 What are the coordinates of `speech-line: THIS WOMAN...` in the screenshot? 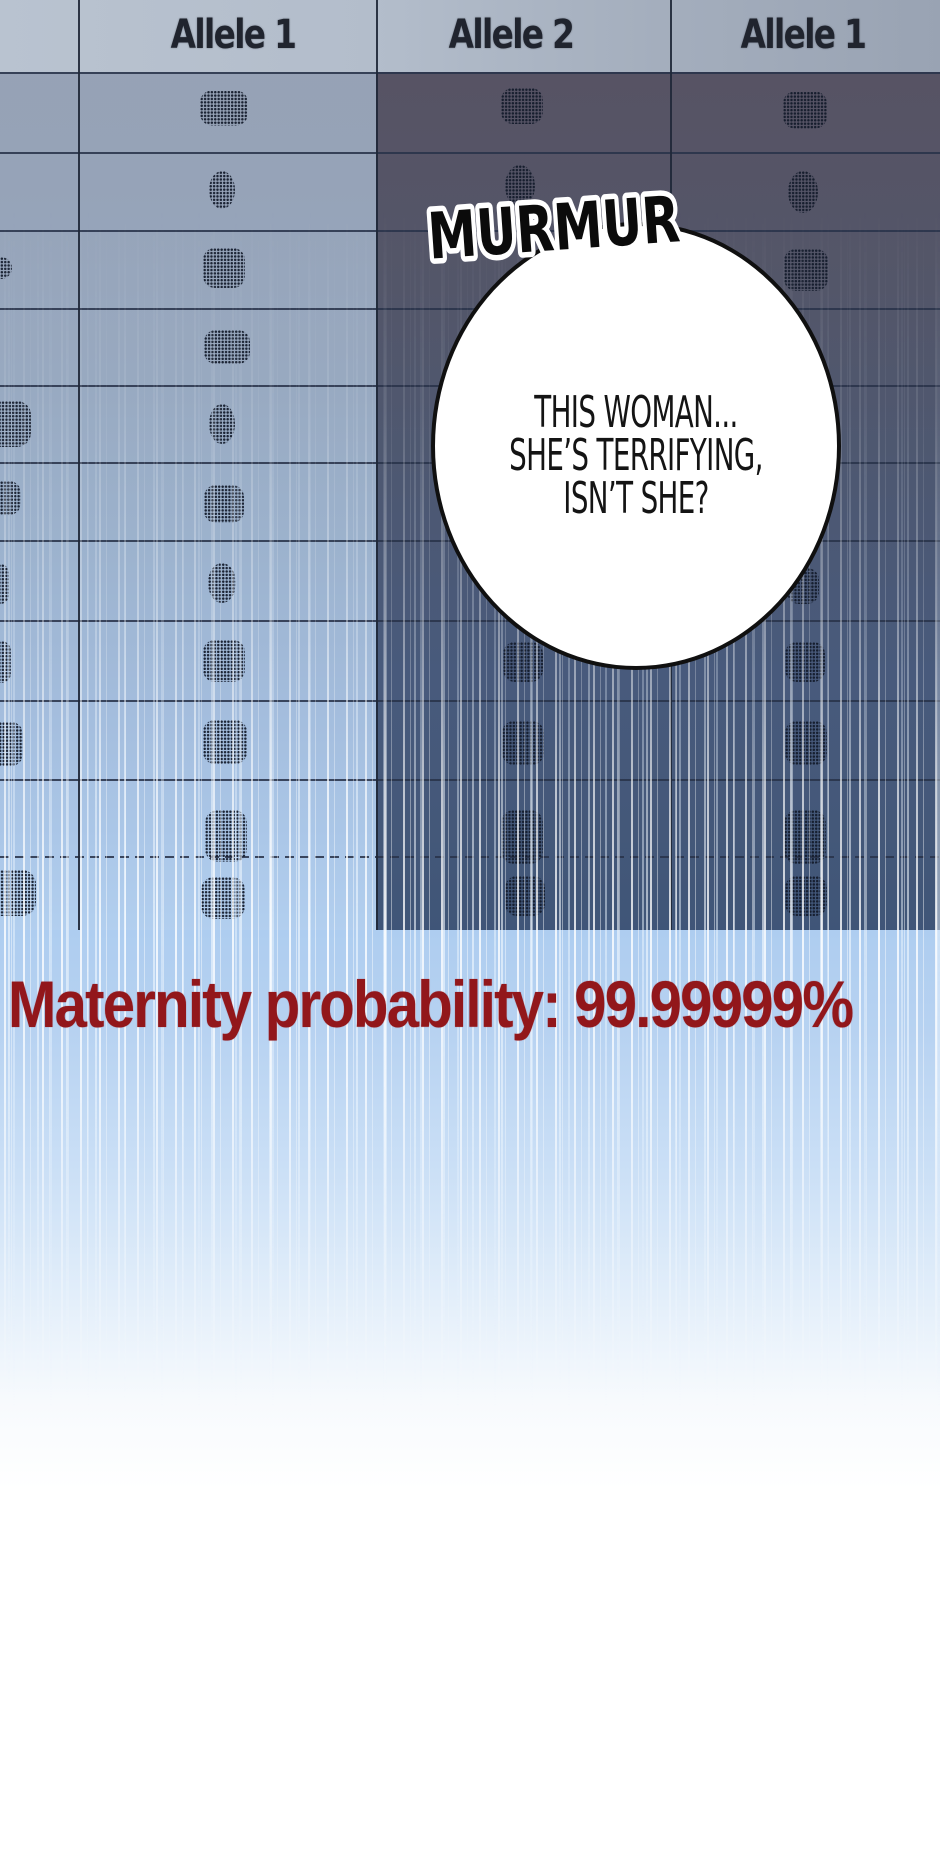 It's located at (636, 412).